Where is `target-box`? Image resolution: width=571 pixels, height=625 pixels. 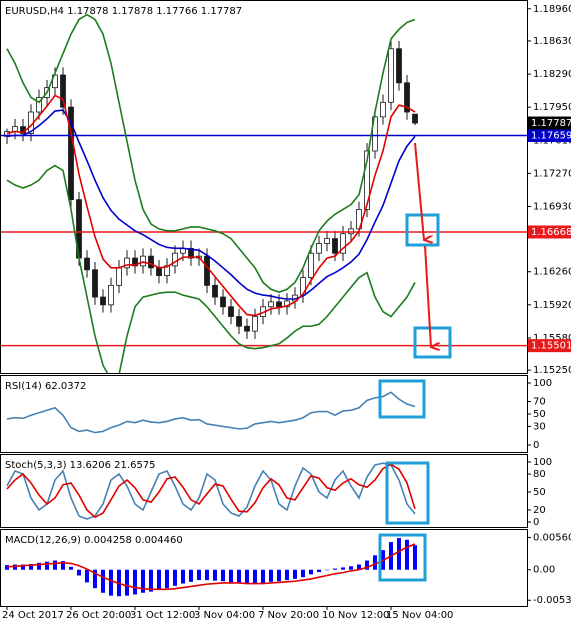
target-box is located at coordinates (432, 342).